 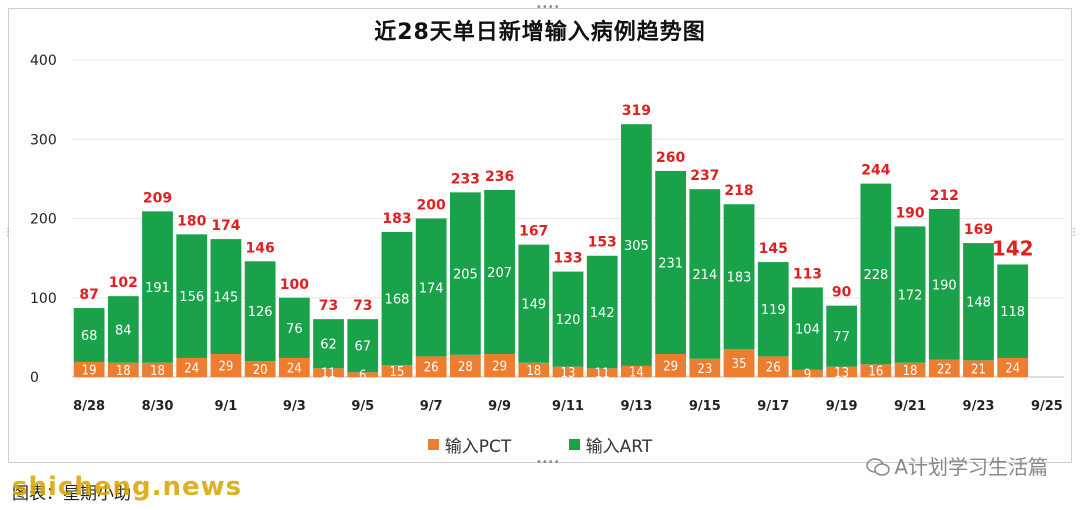 What do you see at coordinates (260, 248) in the screenshot?
I see `data-label-total: 146` at bounding box center [260, 248].